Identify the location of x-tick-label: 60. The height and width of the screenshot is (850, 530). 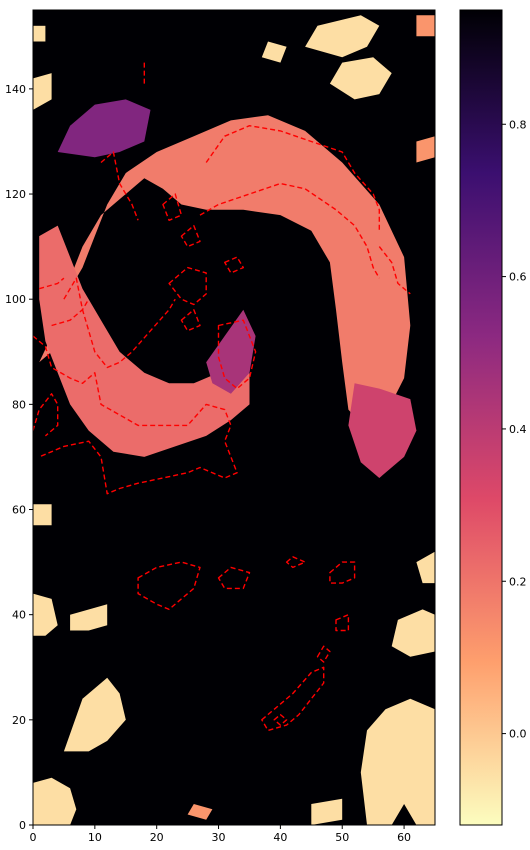
(404, 837).